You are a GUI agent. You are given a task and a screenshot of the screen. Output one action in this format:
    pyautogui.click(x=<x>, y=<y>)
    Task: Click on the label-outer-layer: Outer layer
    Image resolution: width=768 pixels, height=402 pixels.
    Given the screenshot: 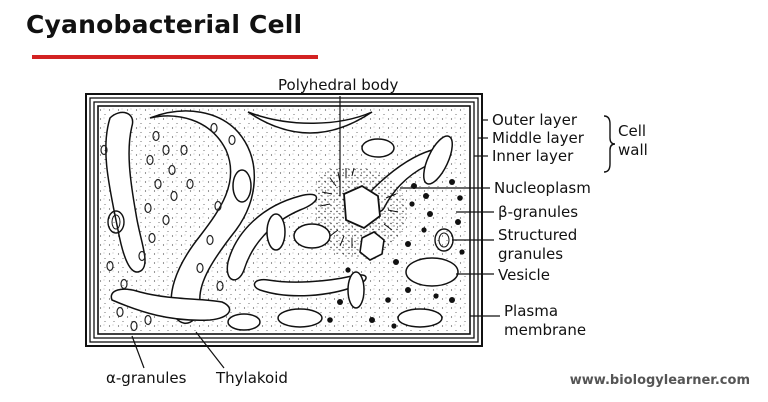 What is the action you would take?
    pyautogui.click(x=535, y=120)
    